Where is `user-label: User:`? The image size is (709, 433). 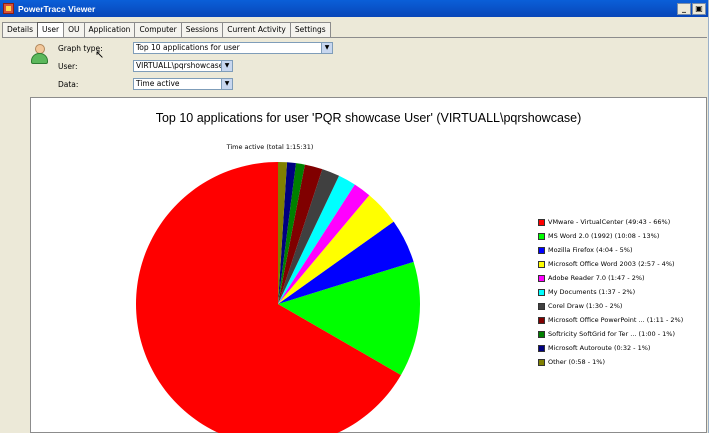 user-label: User: is located at coordinates (68, 66).